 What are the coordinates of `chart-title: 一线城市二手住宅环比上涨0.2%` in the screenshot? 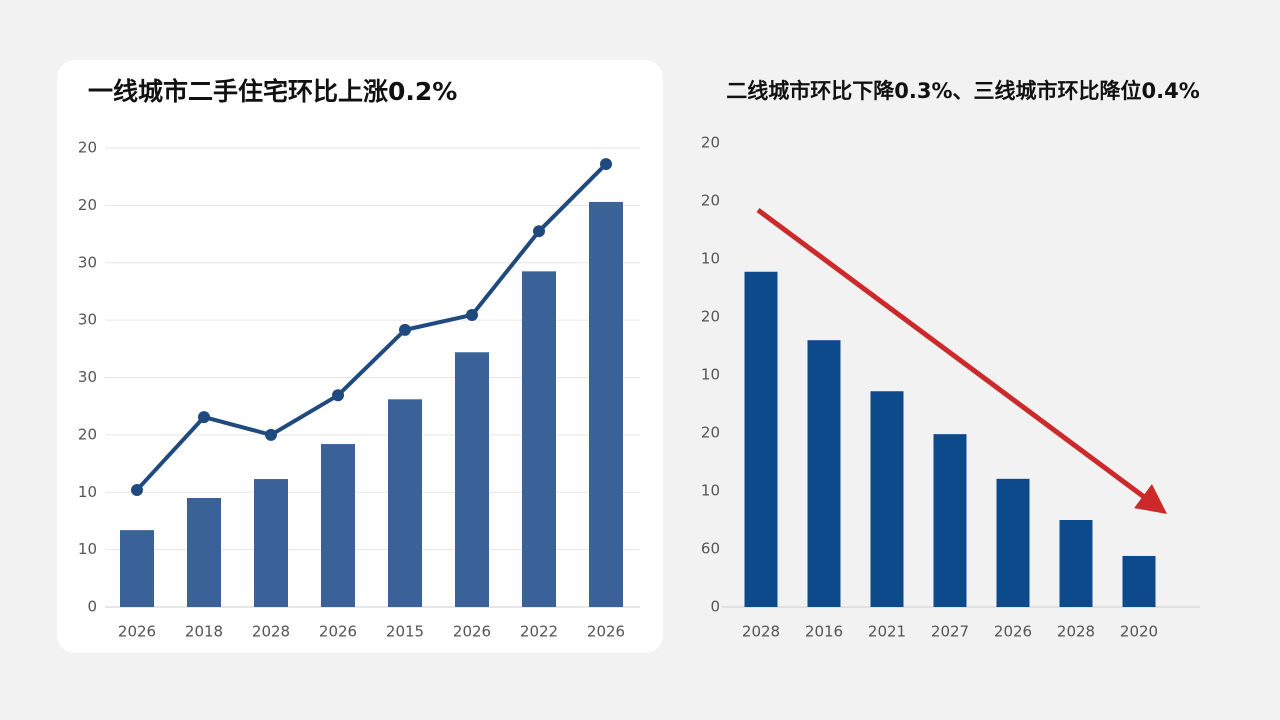 It's located at (272, 91).